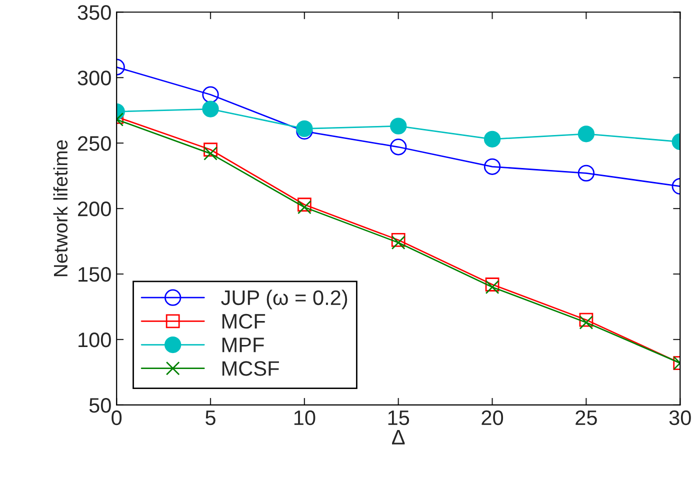 The image size is (694, 485). I want to click on legend-label: MPF, so click(243, 345).